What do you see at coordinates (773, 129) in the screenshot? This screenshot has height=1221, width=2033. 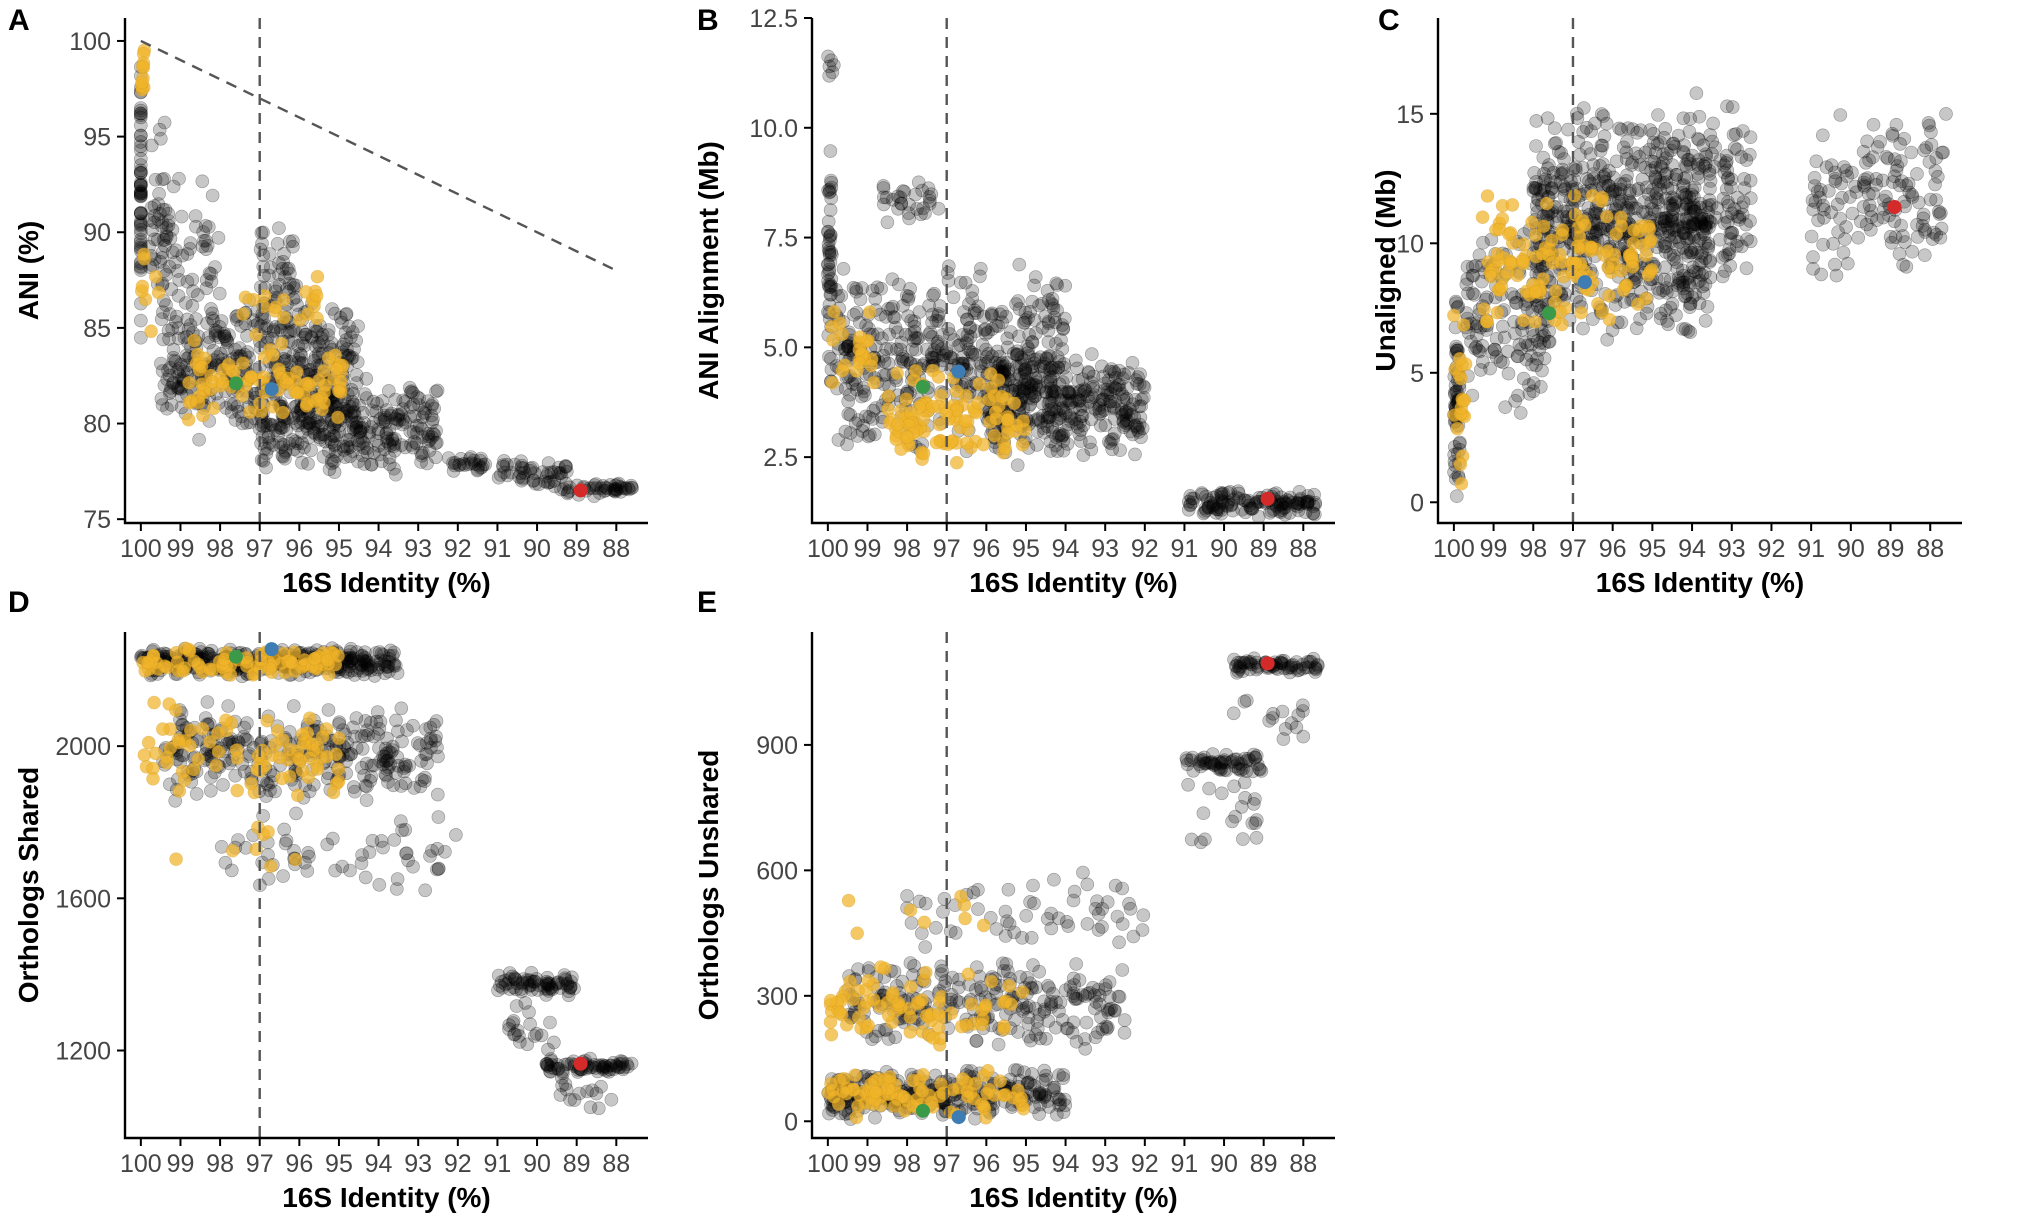 I see `y-tick-label: 10.0` at bounding box center [773, 129].